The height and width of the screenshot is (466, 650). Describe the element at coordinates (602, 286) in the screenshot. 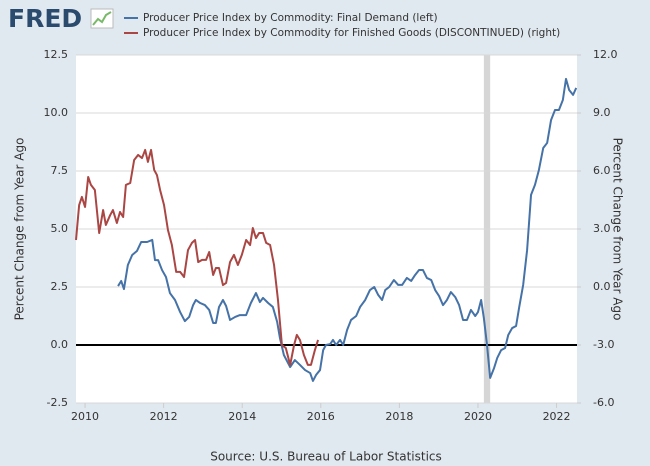

I see `y2-tick-label: 0.0` at that location.